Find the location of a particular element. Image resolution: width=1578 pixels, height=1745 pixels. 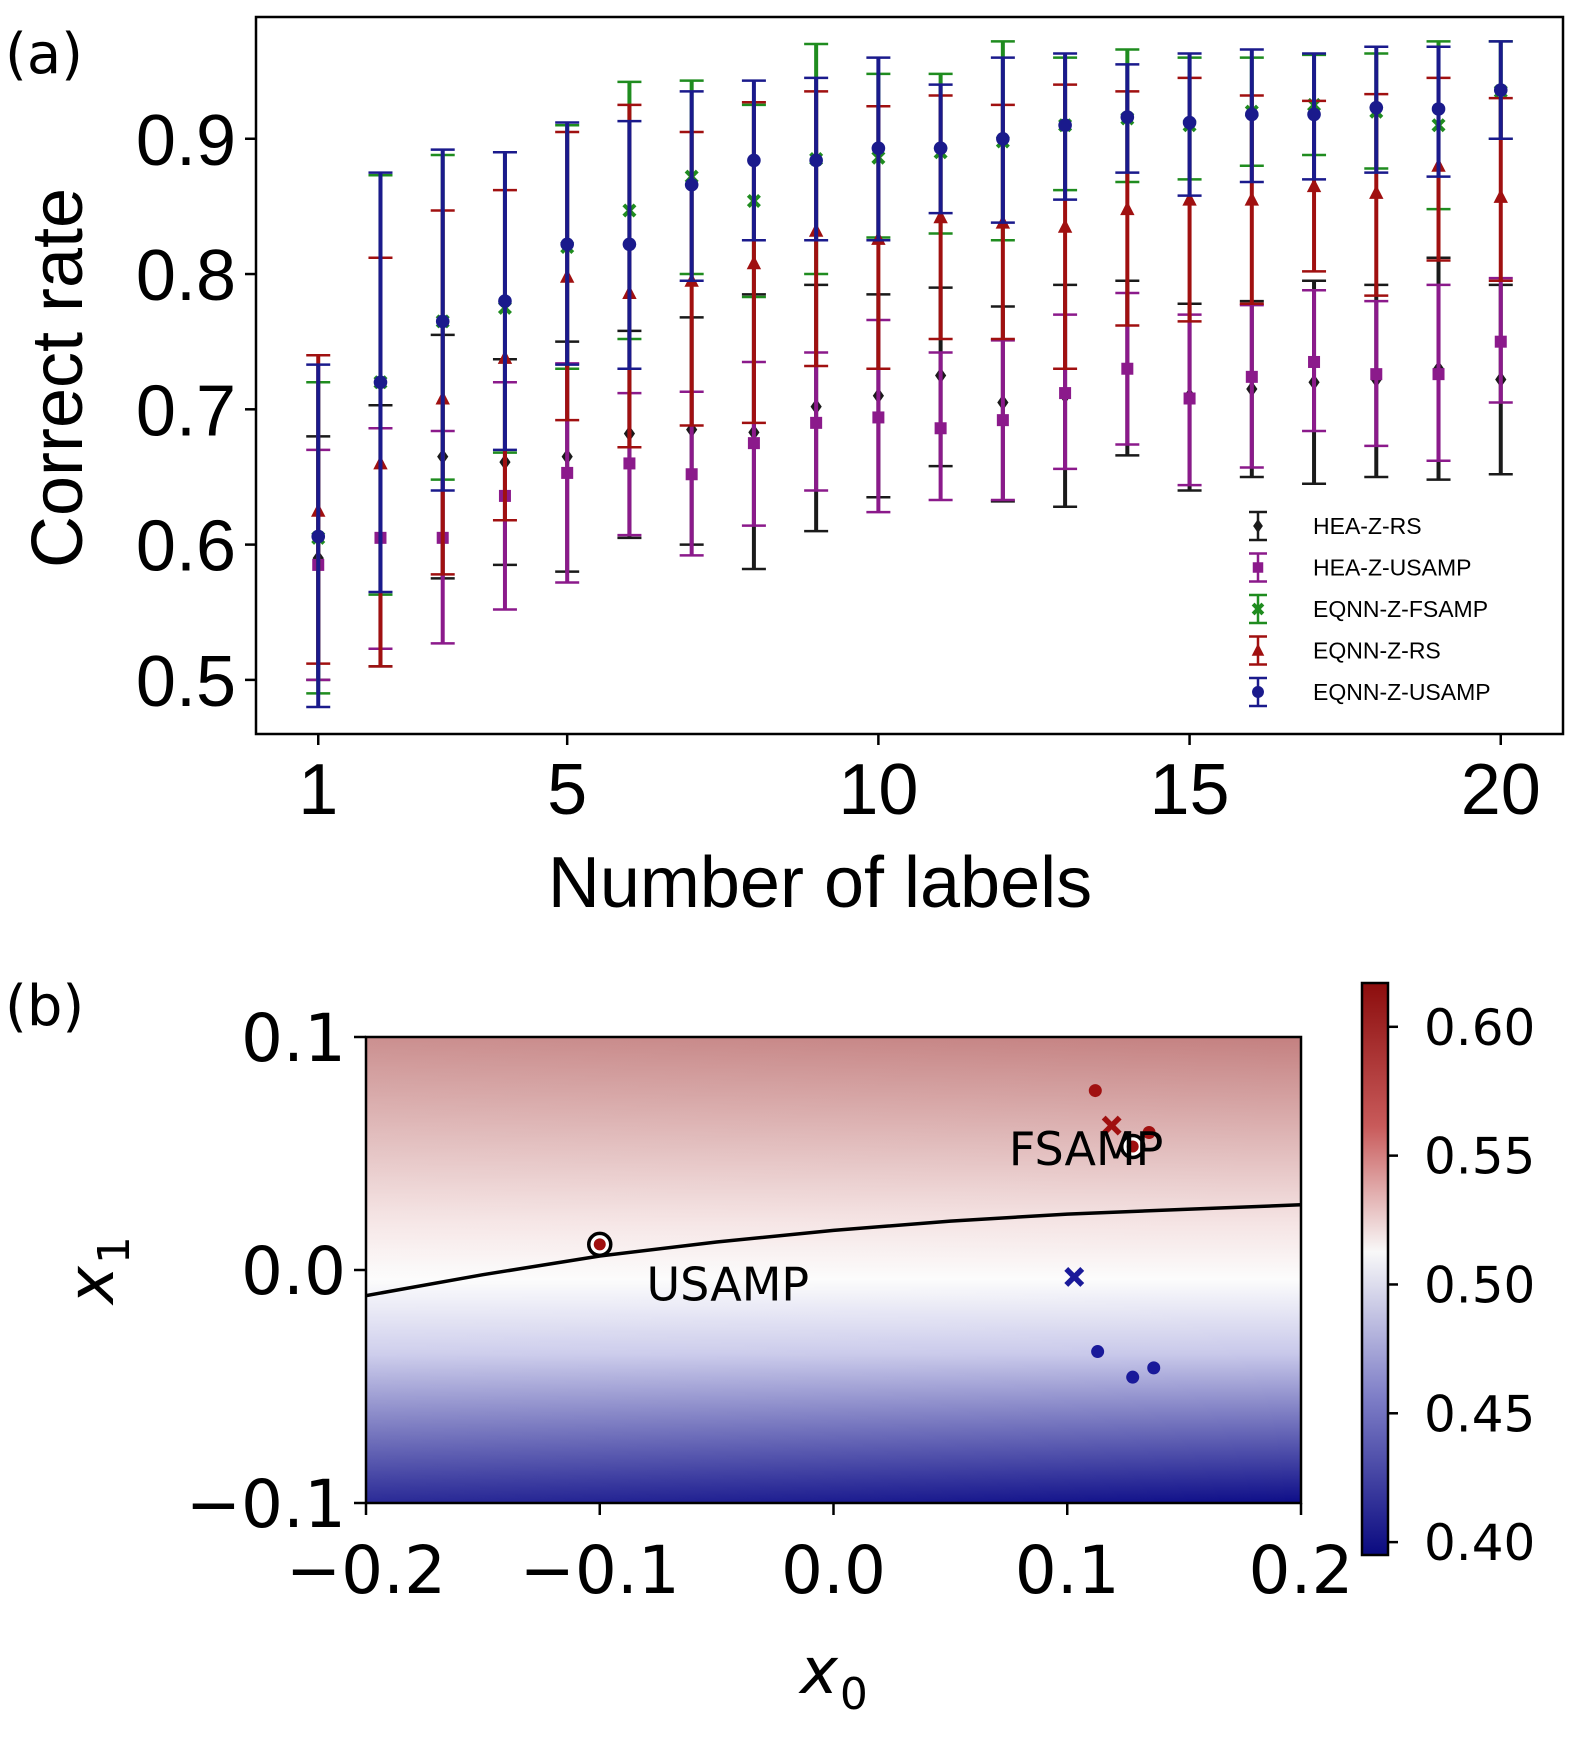

b-y-ticks: −0.1 0.0 0.1 is located at coordinates (276, 1271).